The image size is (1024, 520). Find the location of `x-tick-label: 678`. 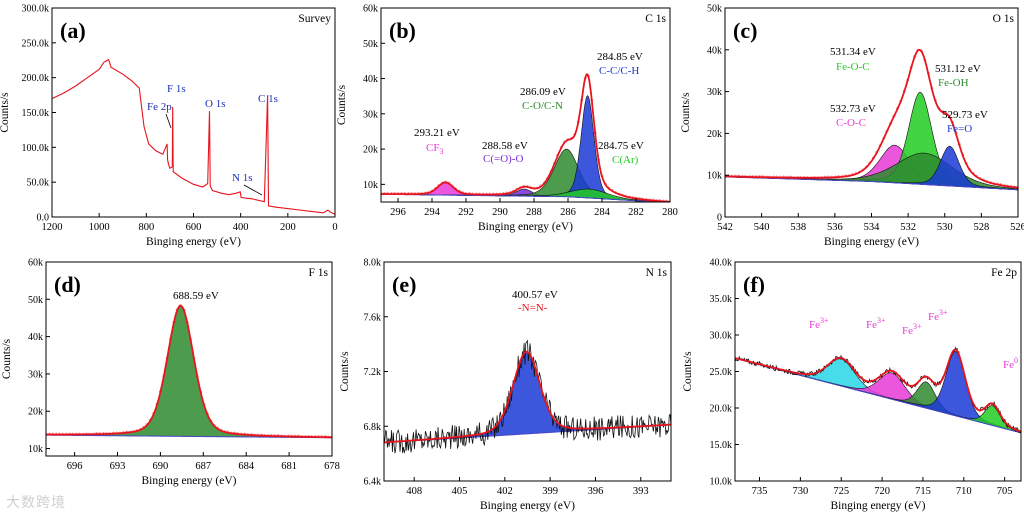

x-tick-label: 678 is located at coordinates (332, 466).